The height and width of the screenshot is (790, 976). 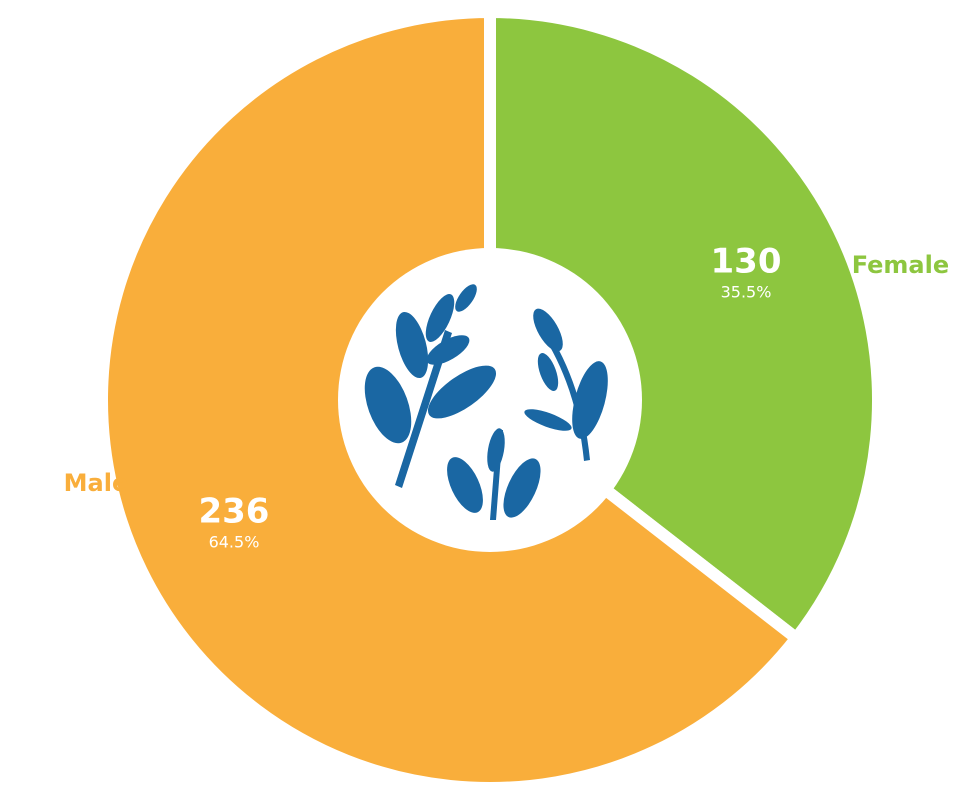 What do you see at coordinates (746, 261) in the screenshot?
I see `value-label: 130` at bounding box center [746, 261].